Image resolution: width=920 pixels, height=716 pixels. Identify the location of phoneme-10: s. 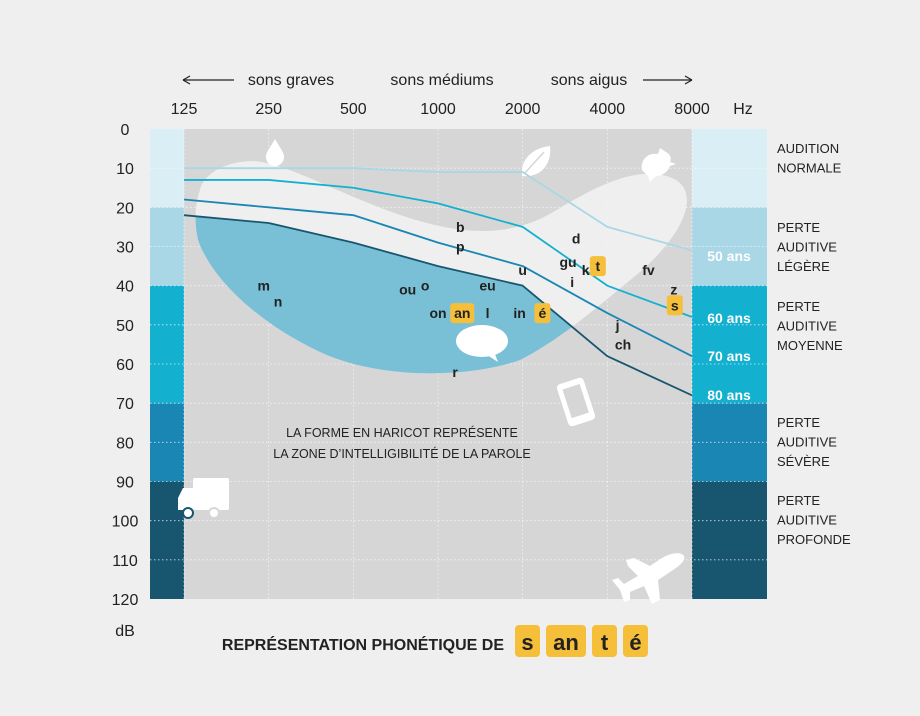
(675, 305).